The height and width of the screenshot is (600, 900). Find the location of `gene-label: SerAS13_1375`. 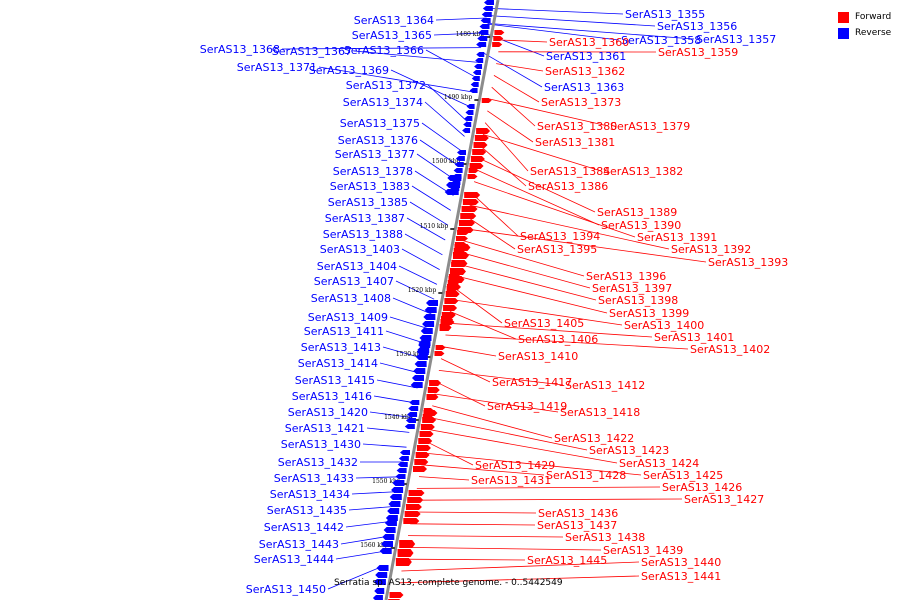

gene-label: SerAS13_1375 is located at coordinates (380, 123).